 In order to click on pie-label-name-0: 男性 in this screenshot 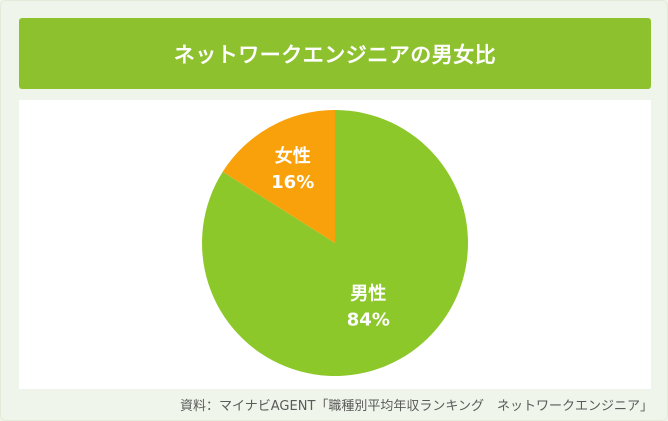, I will do `click(368, 294)`.